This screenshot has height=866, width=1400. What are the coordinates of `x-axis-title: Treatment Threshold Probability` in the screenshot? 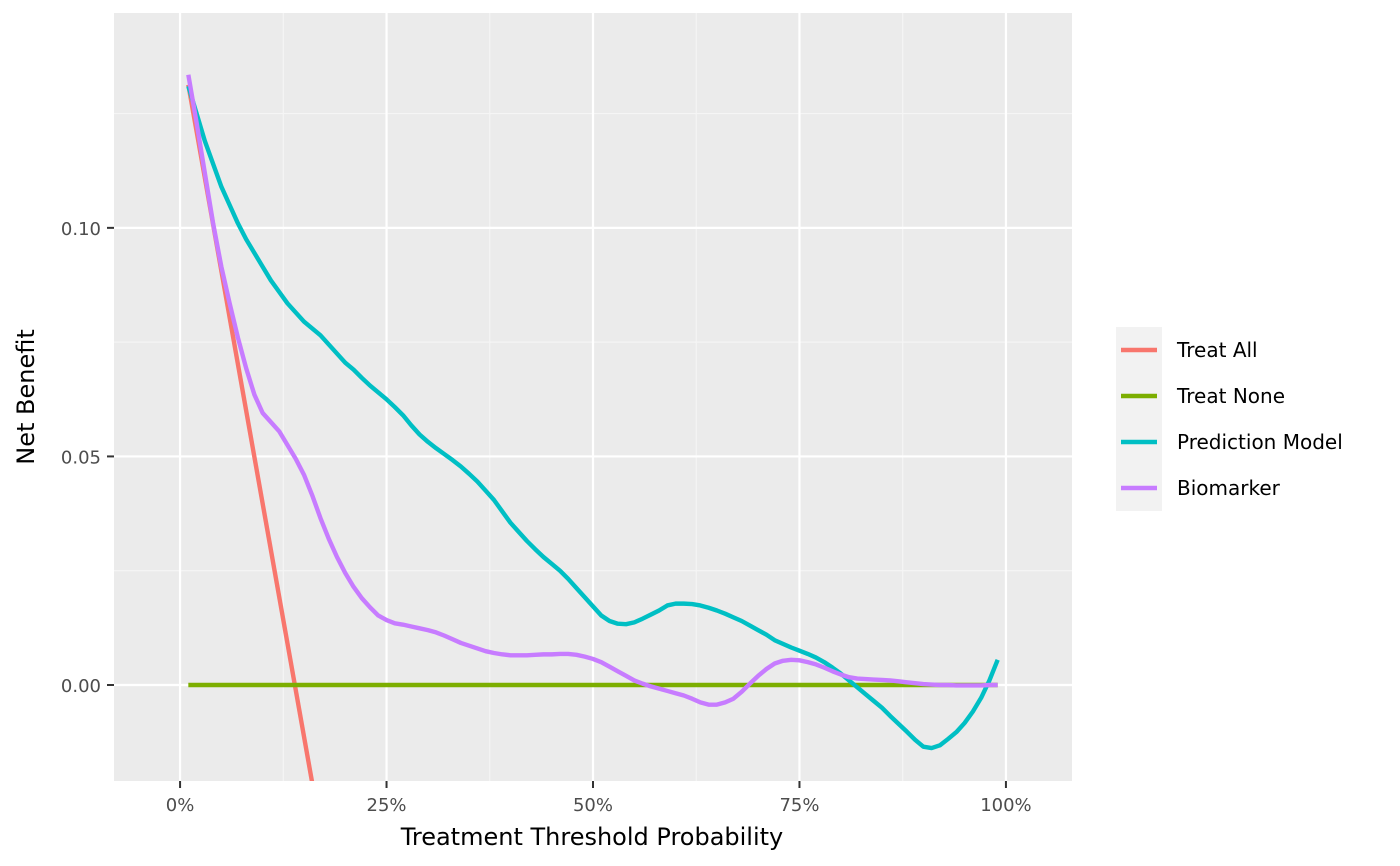 It's located at (592, 837).